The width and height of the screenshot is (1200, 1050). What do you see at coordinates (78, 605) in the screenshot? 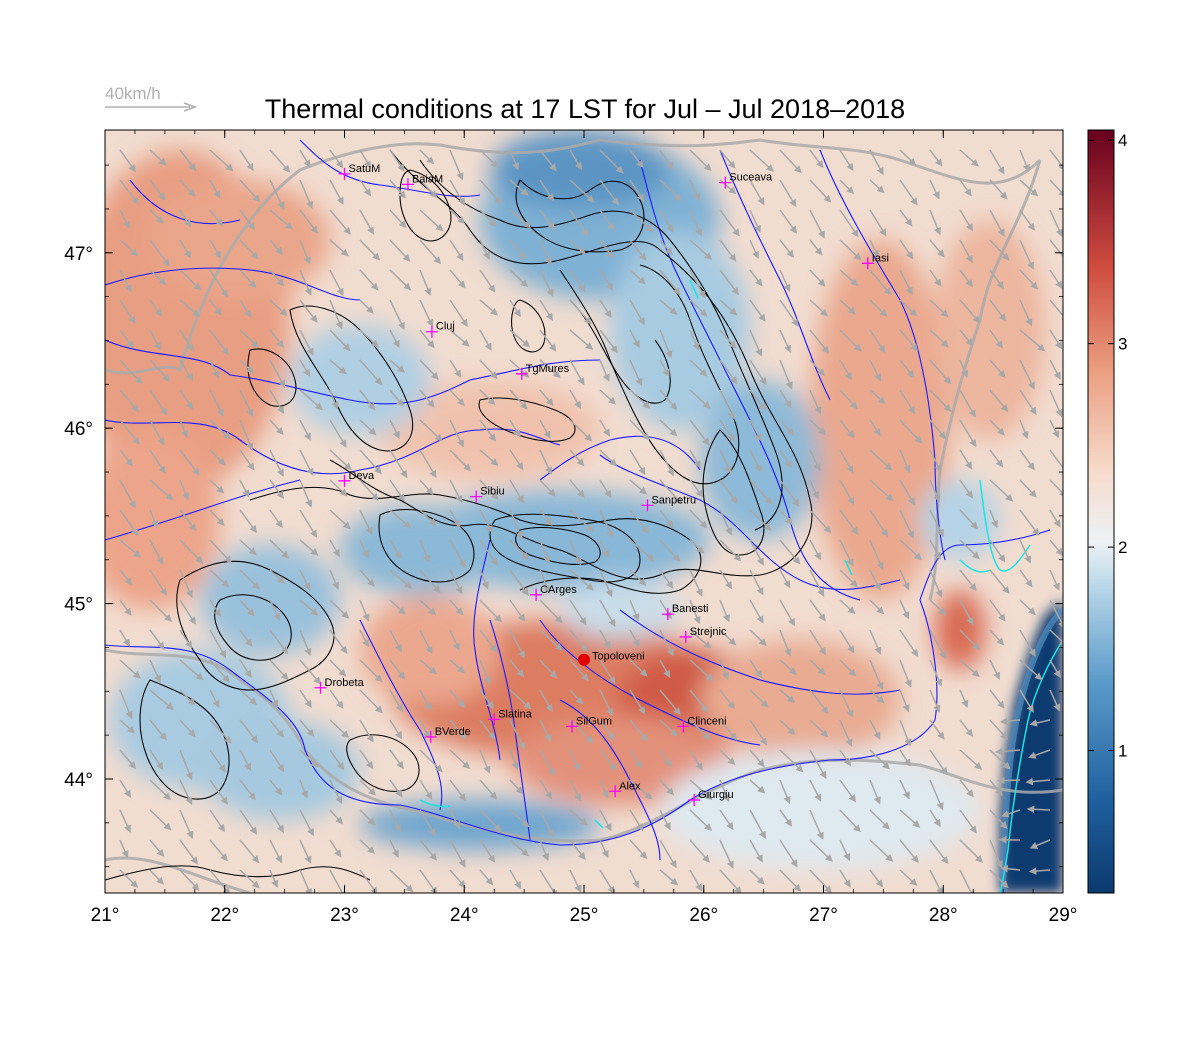
I see `y-tick-label: 45°` at bounding box center [78, 605].